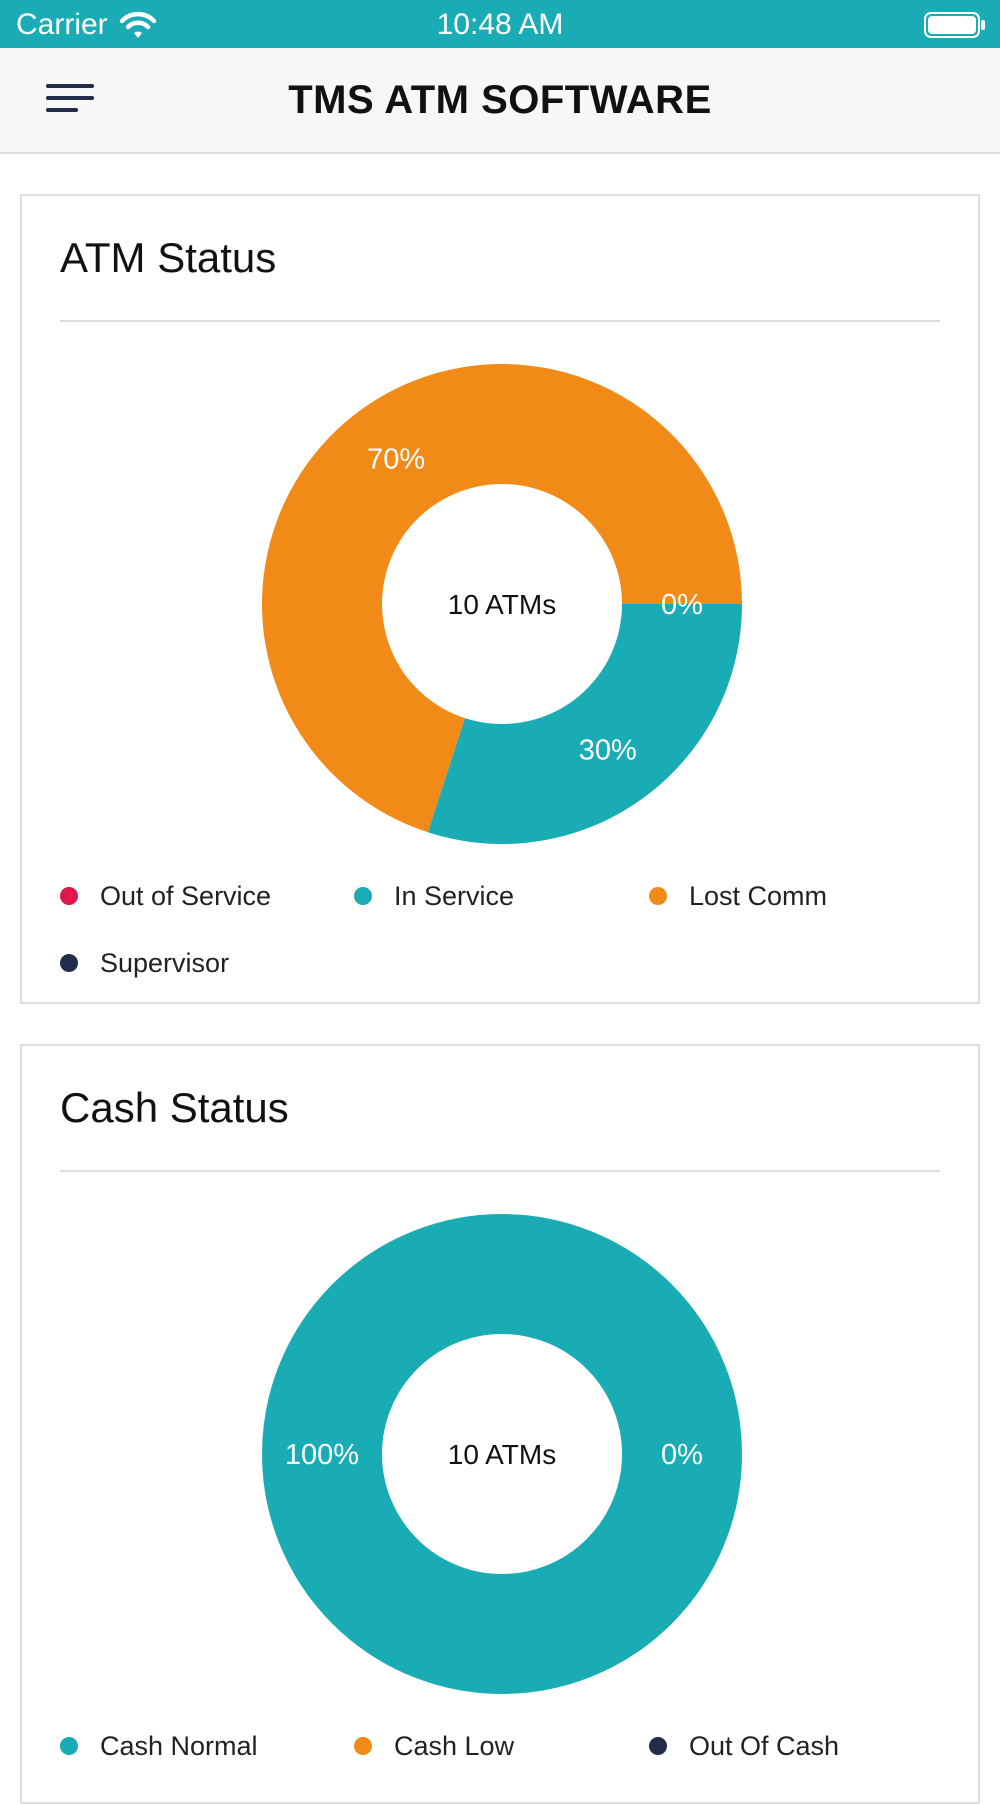  I want to click on legend-item-lost-comm: Lost Comm, so click(738, 896).